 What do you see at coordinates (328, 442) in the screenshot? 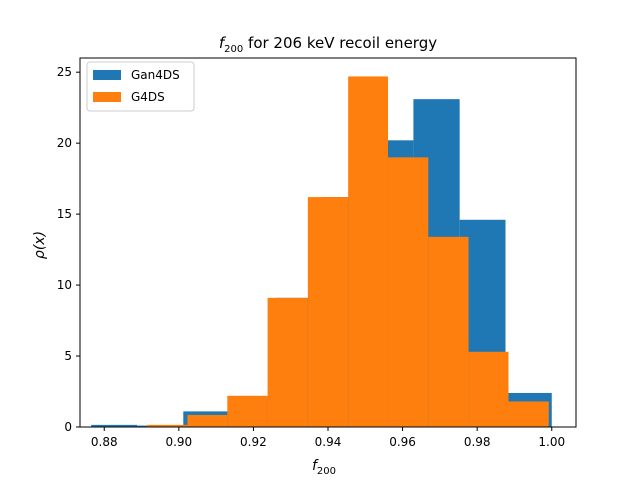
I see `x-tick-label: 0.94` at bounding box center [328, 442].